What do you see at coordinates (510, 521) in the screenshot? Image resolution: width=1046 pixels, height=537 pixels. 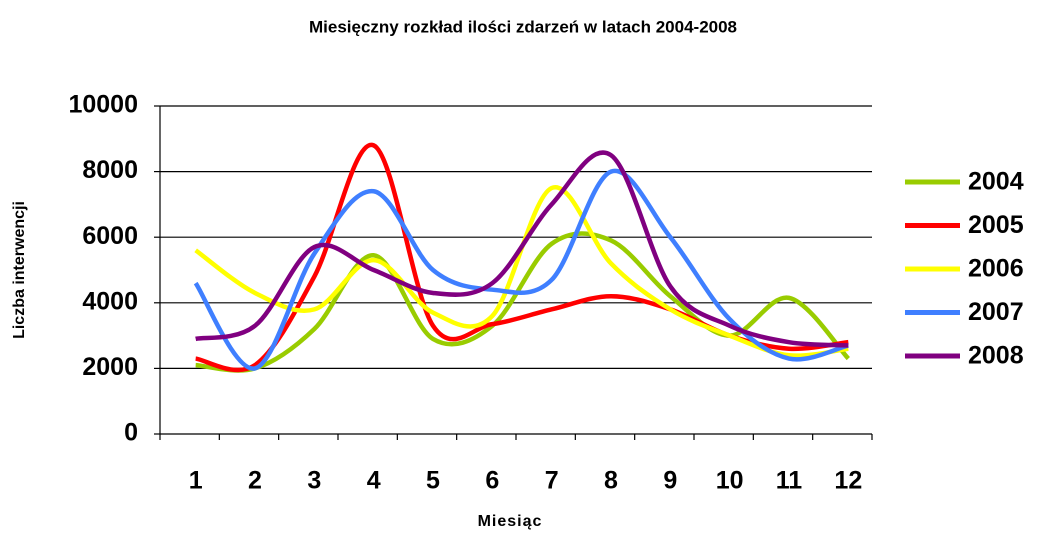 I see `x-axis-title: Miesiąc` at bounding box center [510, 521].